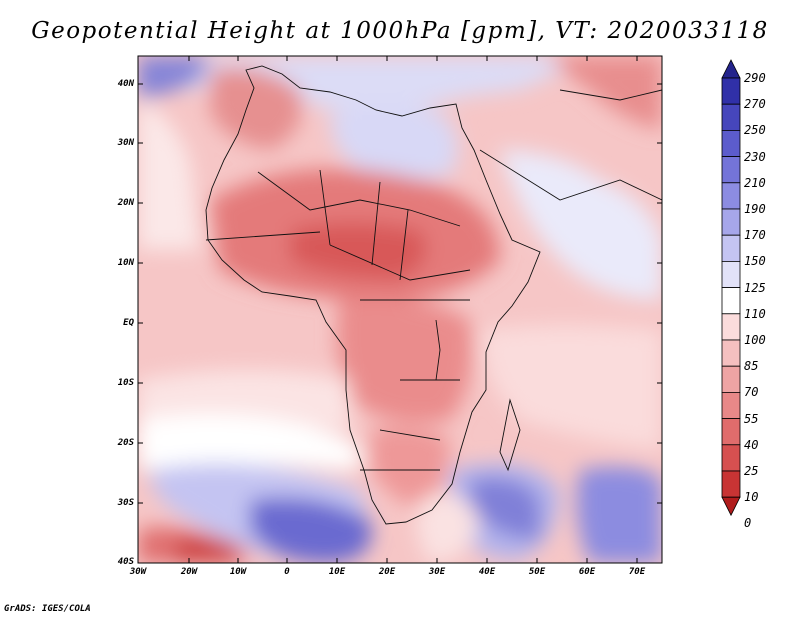 Image resolution: width=800 pixels, height=618 pixels. I want to click on colorbar-level-label: 190, so click(755, 209).